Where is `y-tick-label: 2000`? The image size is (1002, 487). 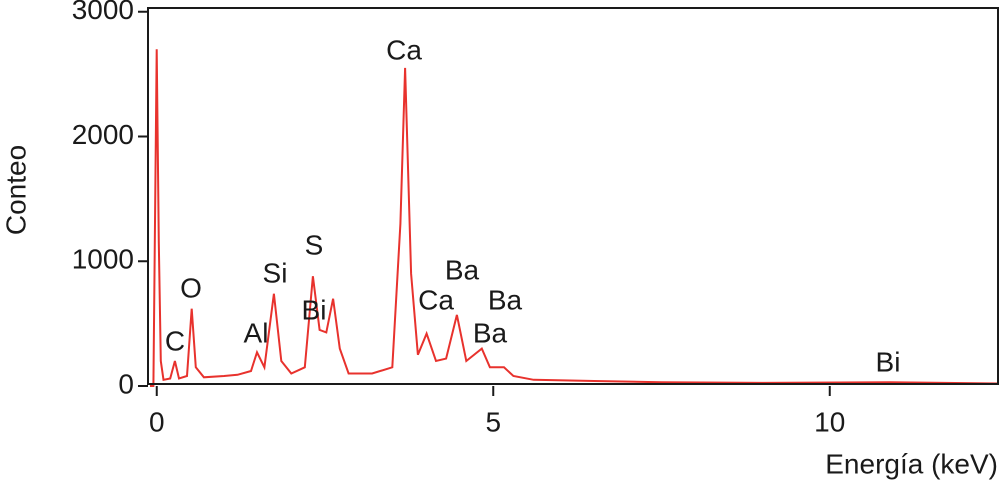 y-tick-label: 2000 is located at coordinates (103, 134).